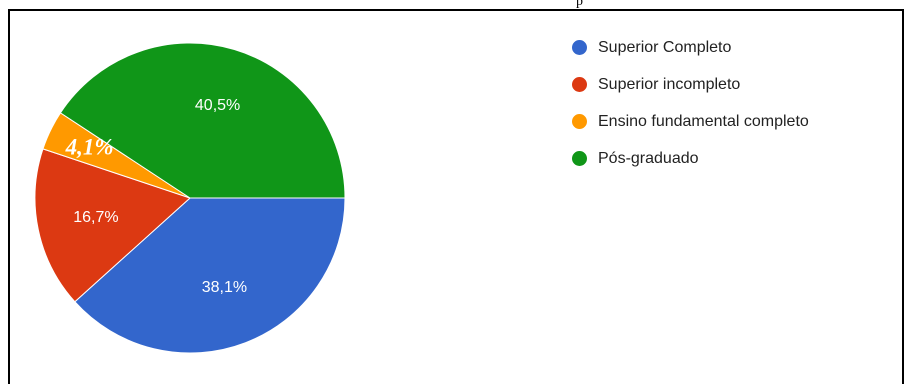 Image resolution: width=906 pixels, height=384 pixels. What do you see at coordinates (224, 287) in the screenshot?
I see `slice-label: 38,1%` at bounding box center [224, 287].